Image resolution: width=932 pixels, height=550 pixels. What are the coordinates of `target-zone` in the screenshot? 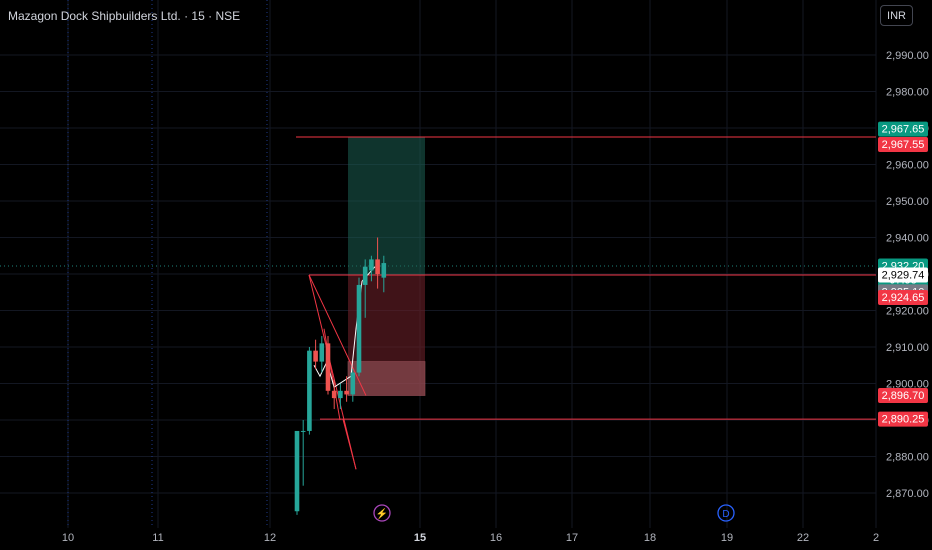 It's located at (386, 205).